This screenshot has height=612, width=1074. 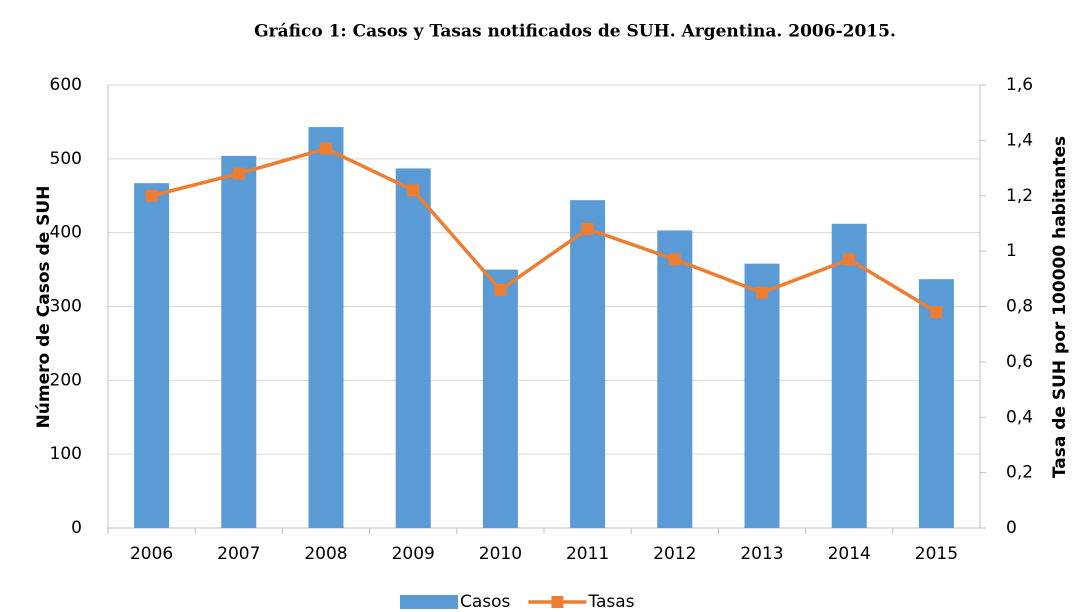 What do you see at coordinates (238, 554) in the screenshot?
I see `x-tick-label: 2007` at bounding box center [238, 554].